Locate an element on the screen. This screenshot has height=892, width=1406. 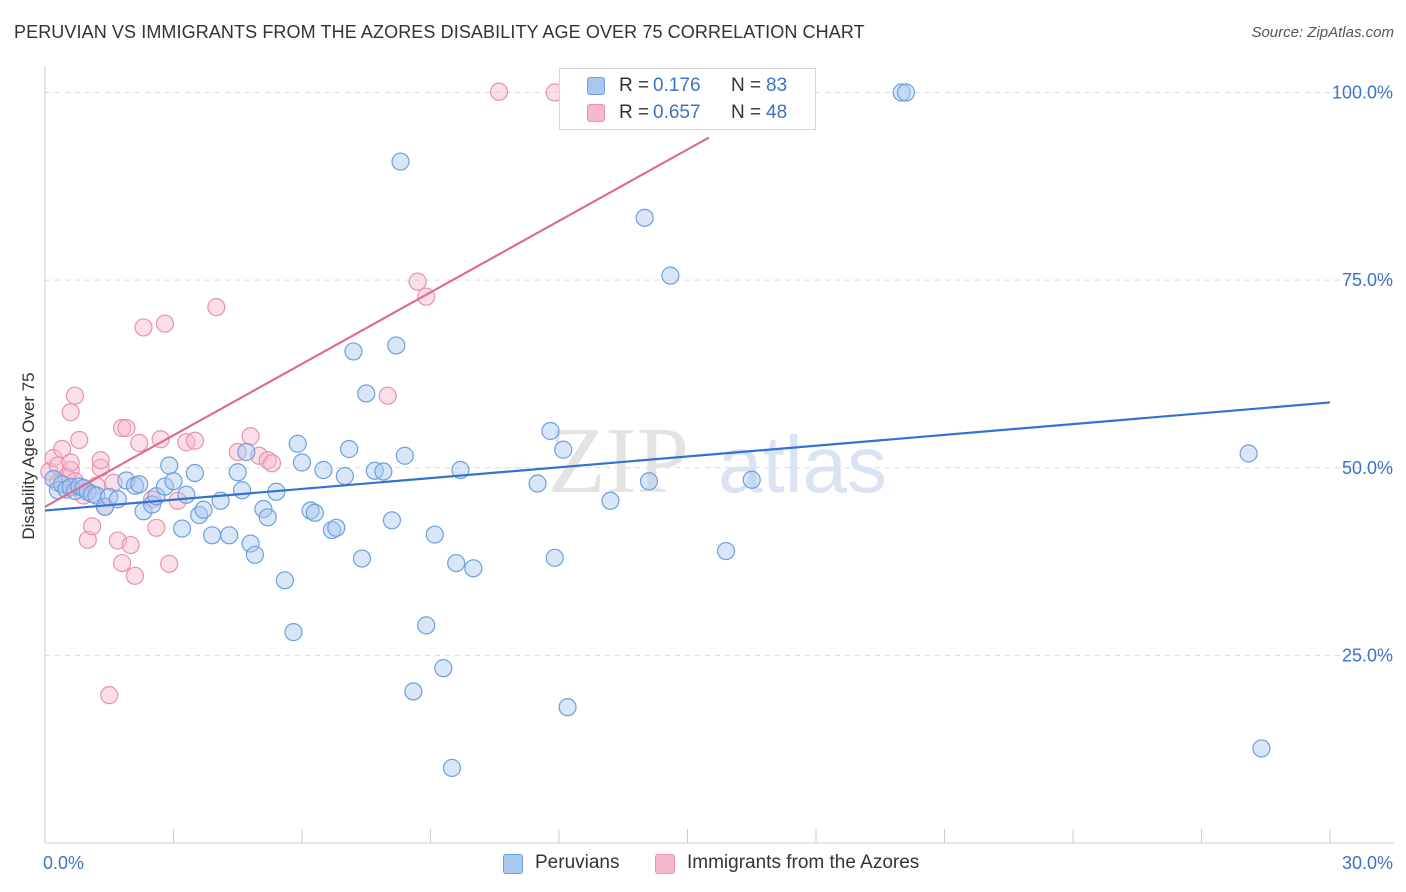
legend-n-value: 48 is located at coordinates (777, 112).